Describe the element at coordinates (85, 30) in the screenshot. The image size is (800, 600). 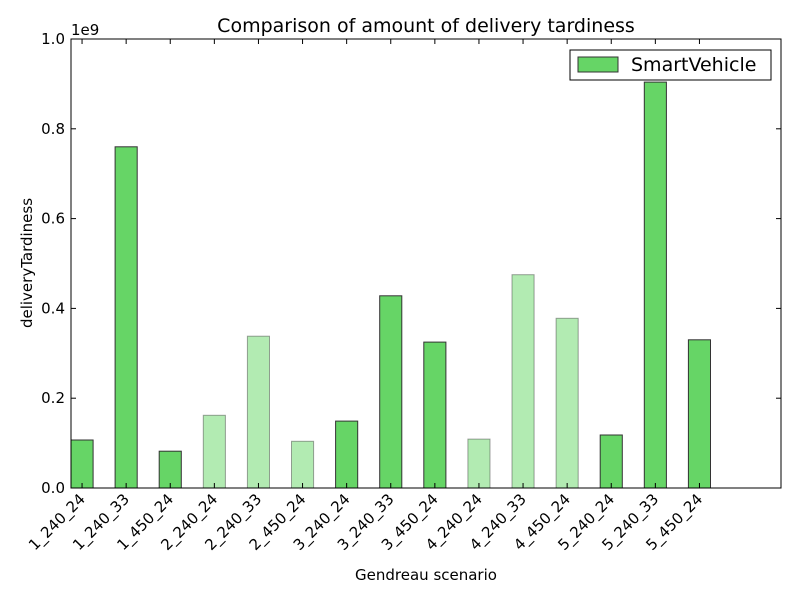
I see `y-axis-multiplier: 1e9` at that location.